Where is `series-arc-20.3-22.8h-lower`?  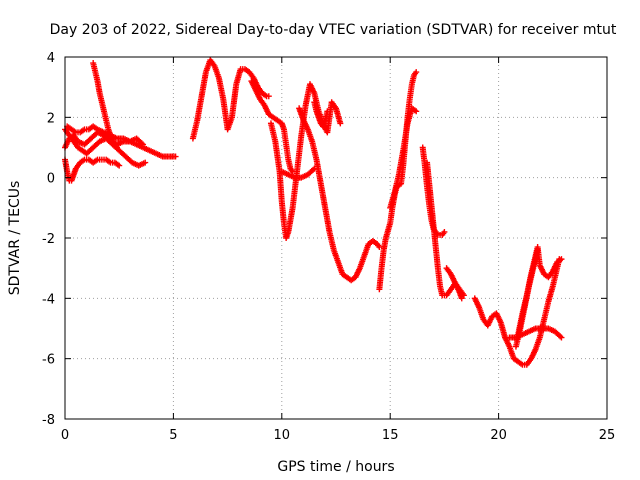 series-arc-20.3-22.8h-lower is located at coordinates (532, 312).